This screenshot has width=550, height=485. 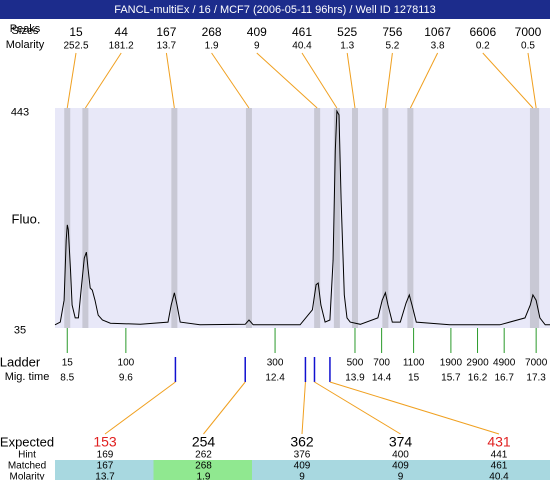 I want to click on y-axis-label: Fluo., so click(x=26, y=218).